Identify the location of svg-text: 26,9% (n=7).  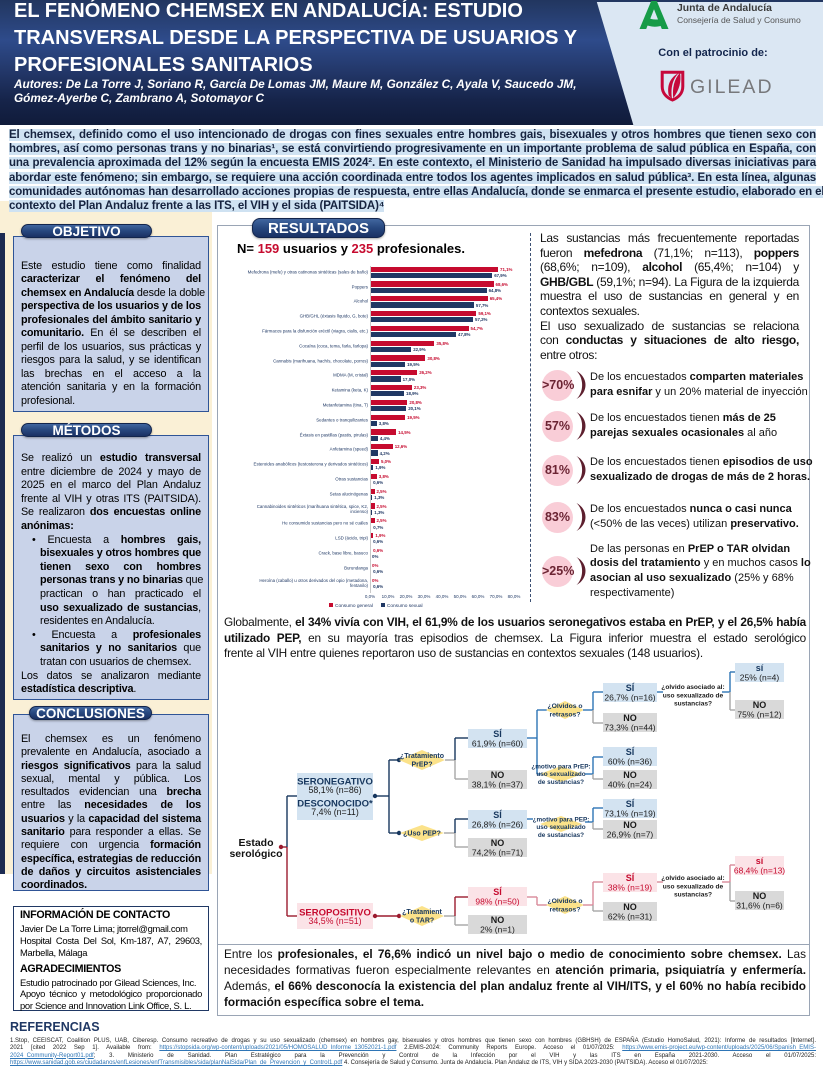
(630, 835).